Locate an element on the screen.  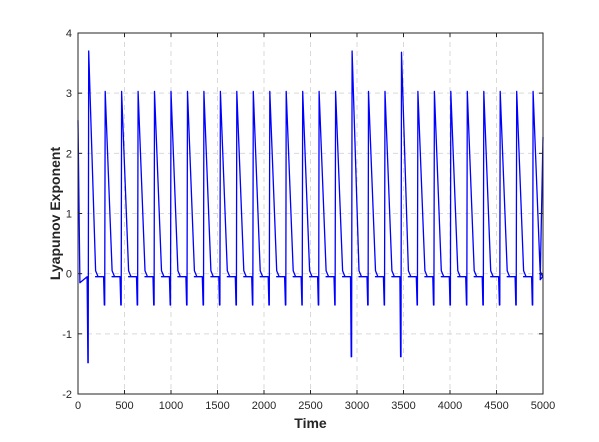
x-tick-label: 3000 is located at coordinates (357, 406).